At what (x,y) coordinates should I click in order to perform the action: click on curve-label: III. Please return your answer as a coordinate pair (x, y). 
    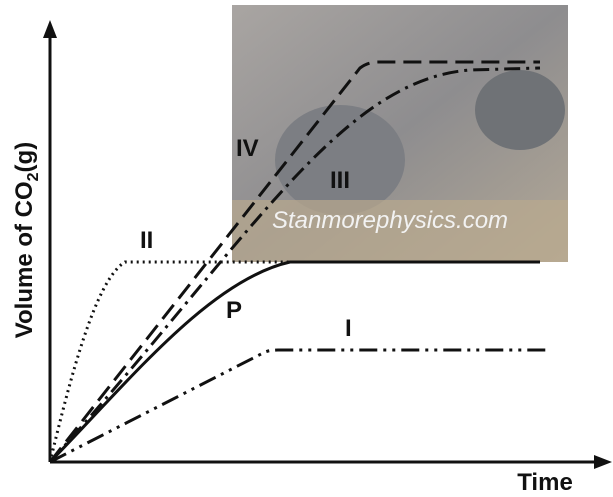
    Looking at the image, I should click on (340, 180).